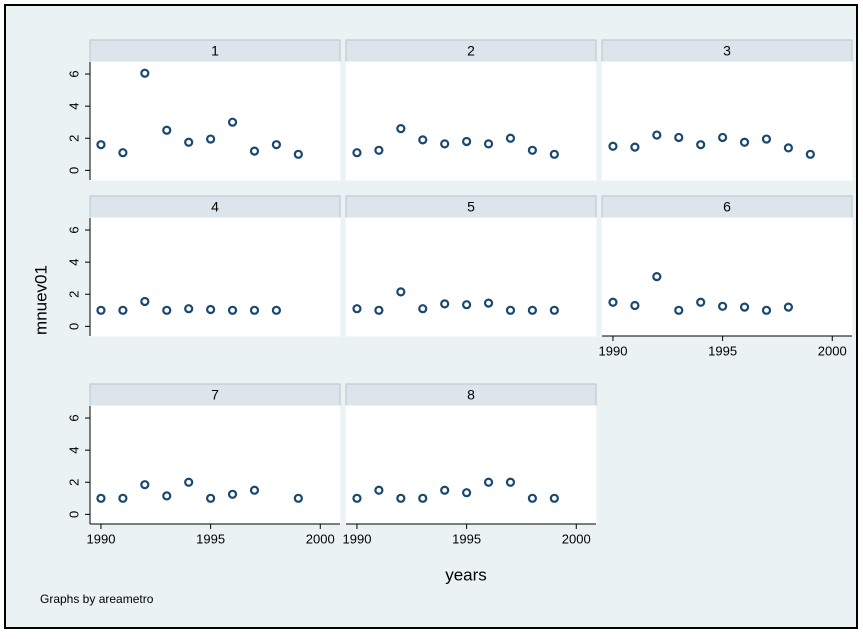 Image resolution: width=863 pixels, height=639 pixels. I want to click on panel-title: 6, so click(727, 207).